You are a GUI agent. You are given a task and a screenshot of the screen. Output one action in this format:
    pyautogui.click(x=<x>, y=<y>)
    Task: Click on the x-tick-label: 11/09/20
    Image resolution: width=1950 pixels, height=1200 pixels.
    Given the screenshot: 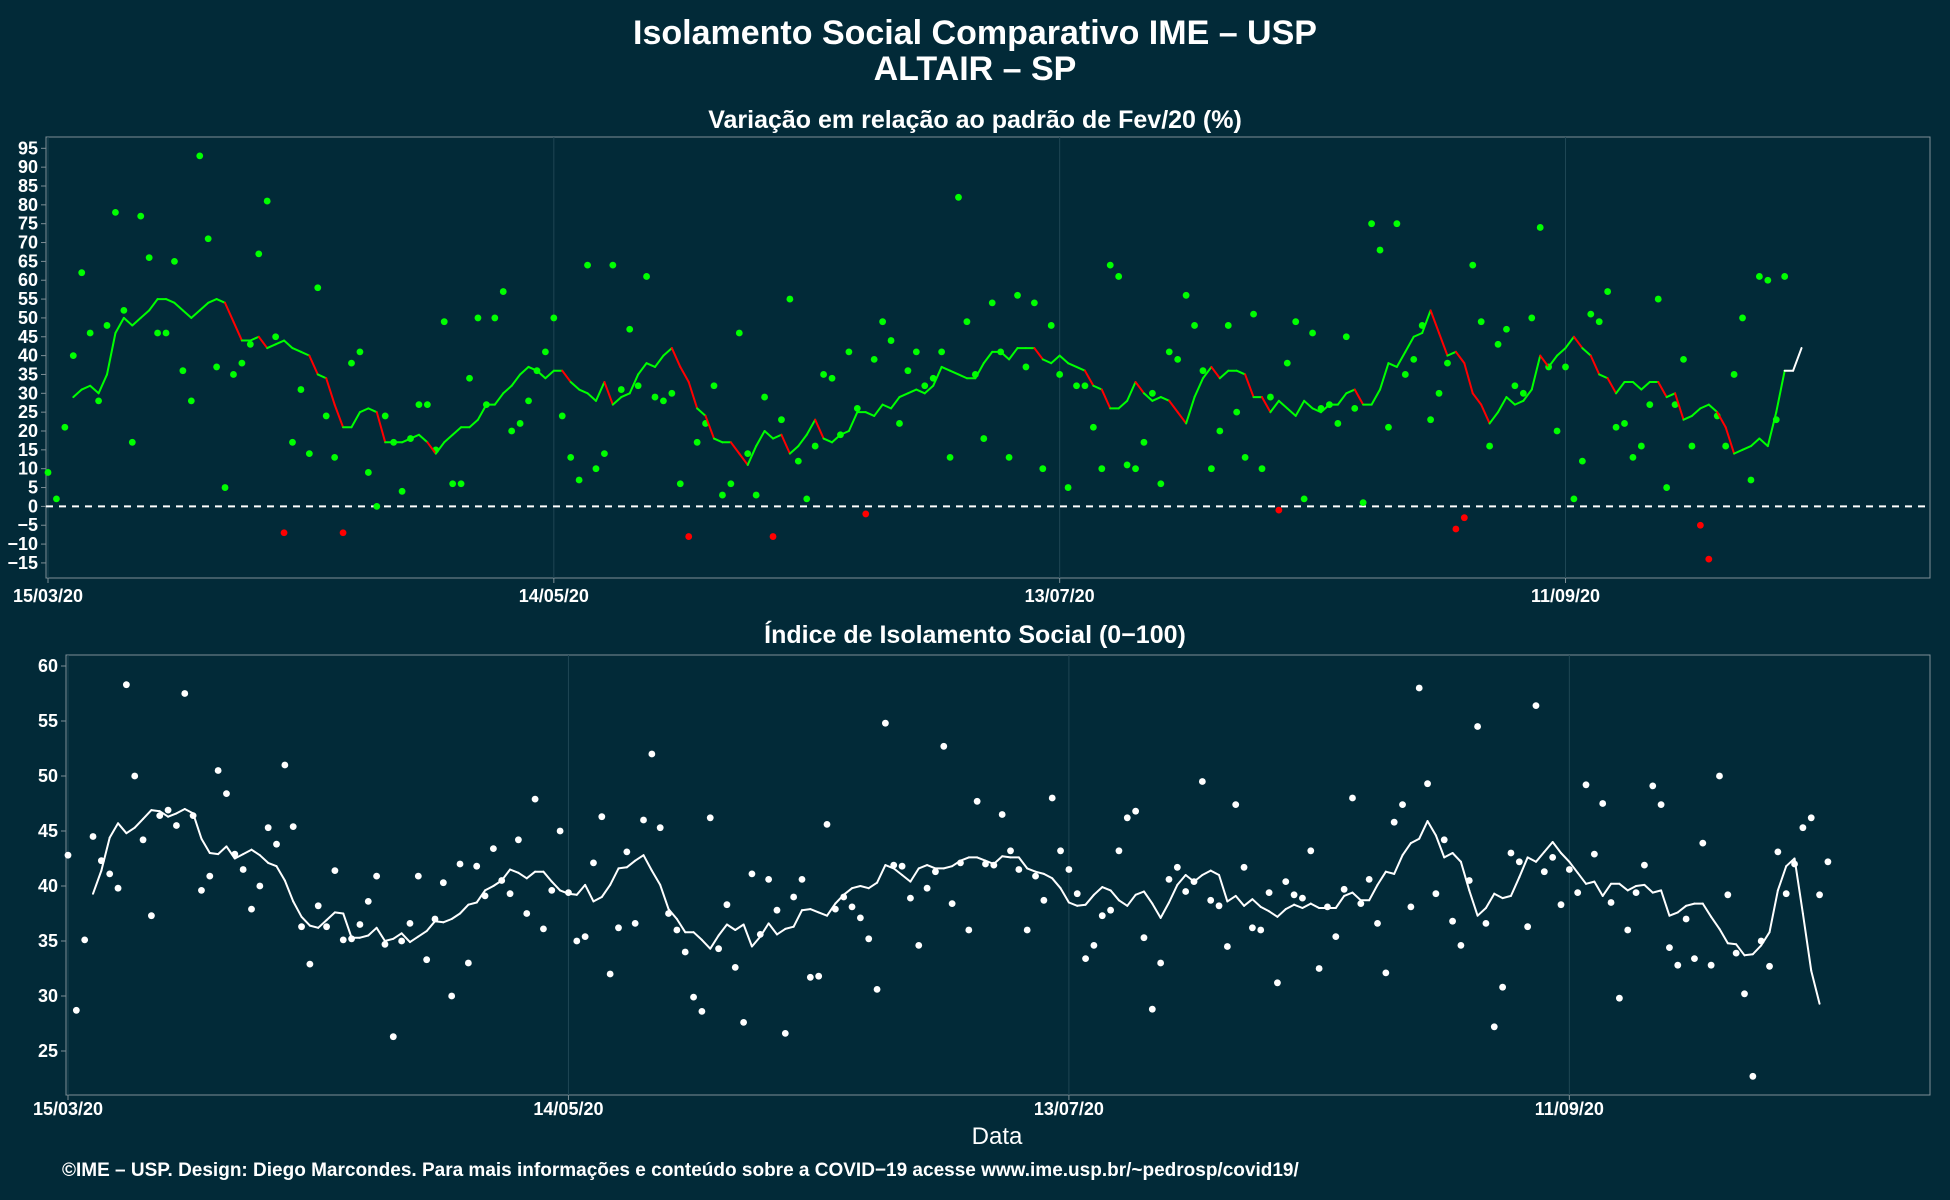 What is the action you would take?
    pyautogui.click(x=1565, y=596)
    